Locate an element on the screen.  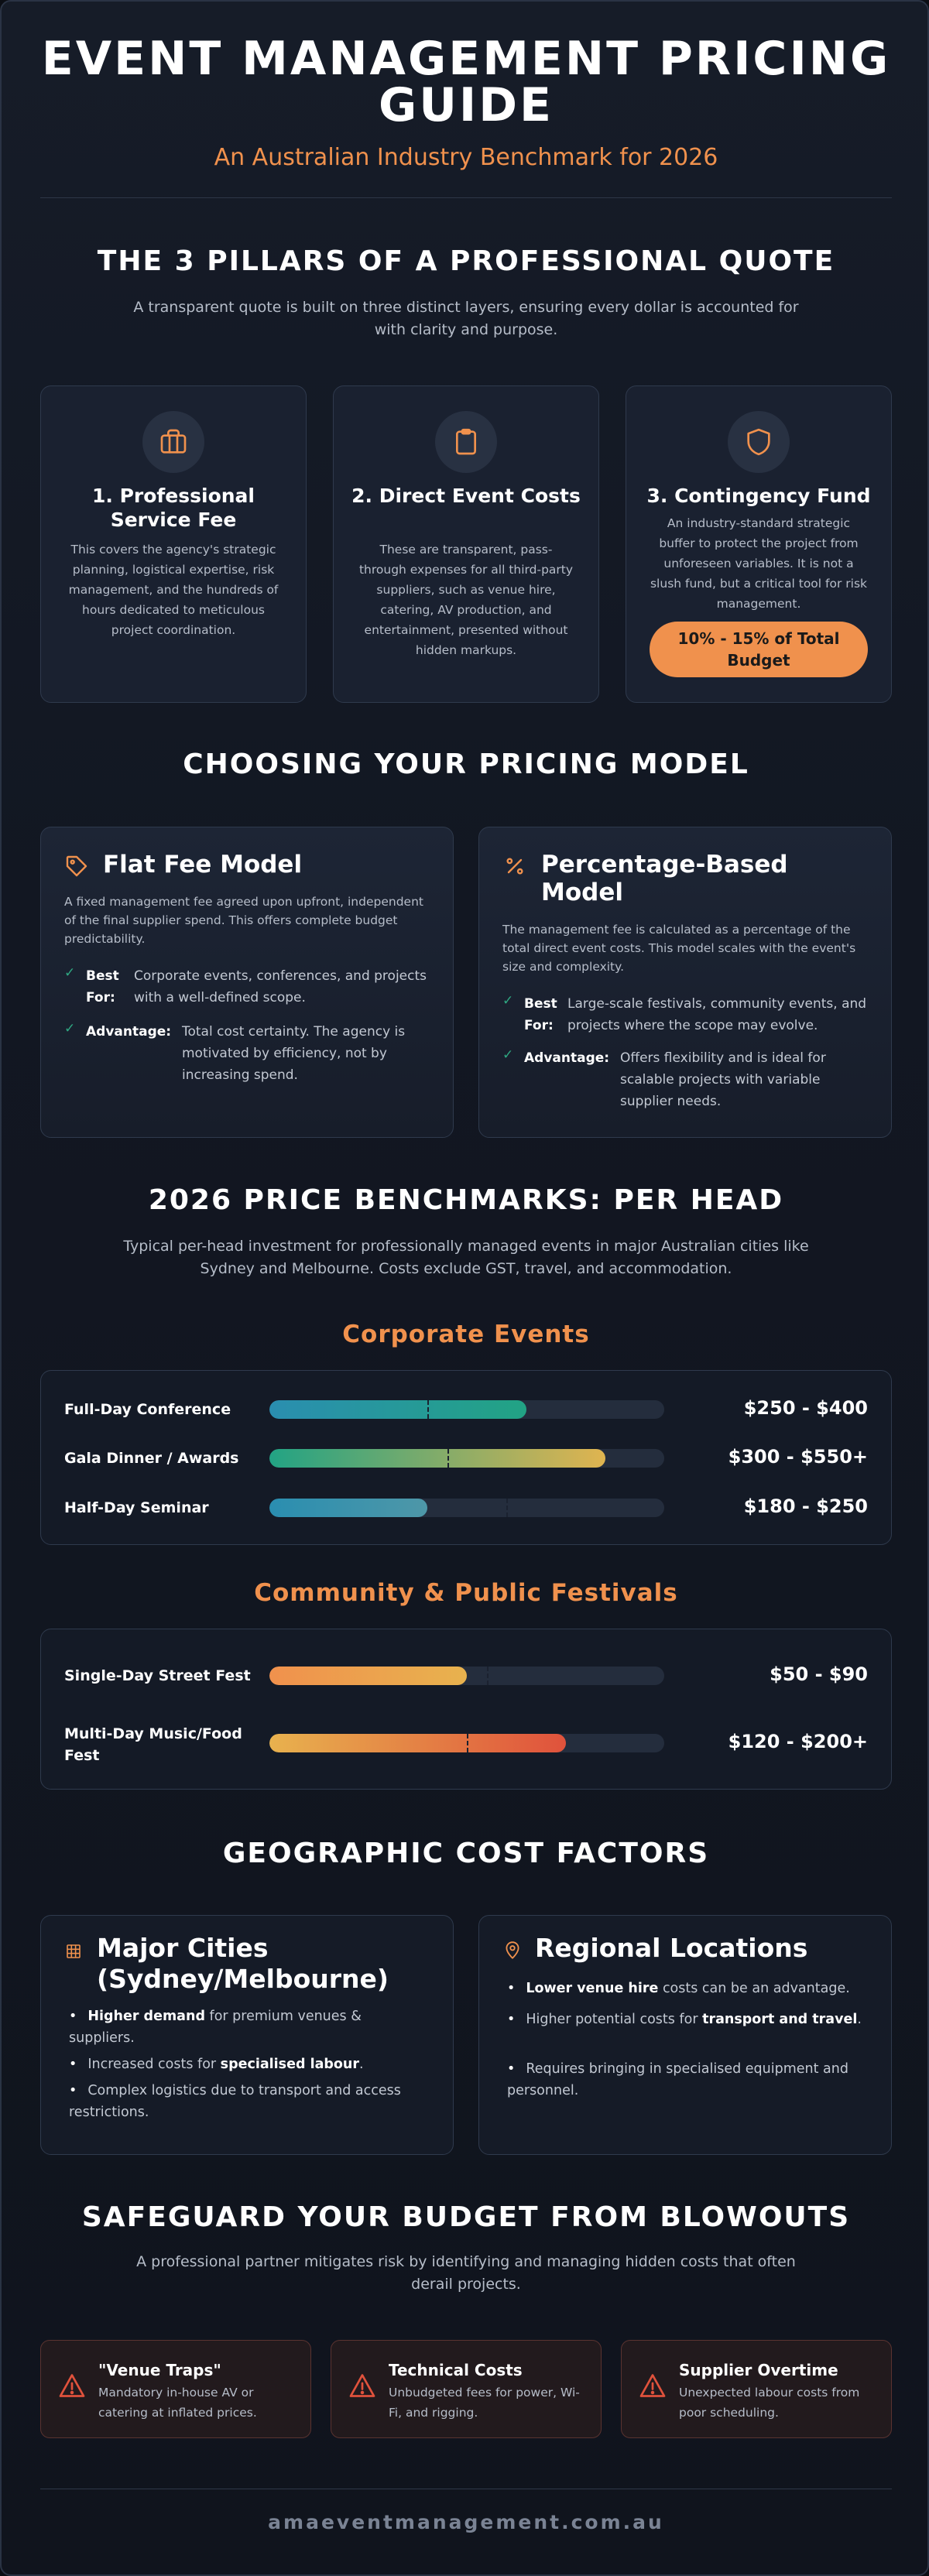
geo-item-text: costs can be an advantage. is located at coordinates (754, 1988).